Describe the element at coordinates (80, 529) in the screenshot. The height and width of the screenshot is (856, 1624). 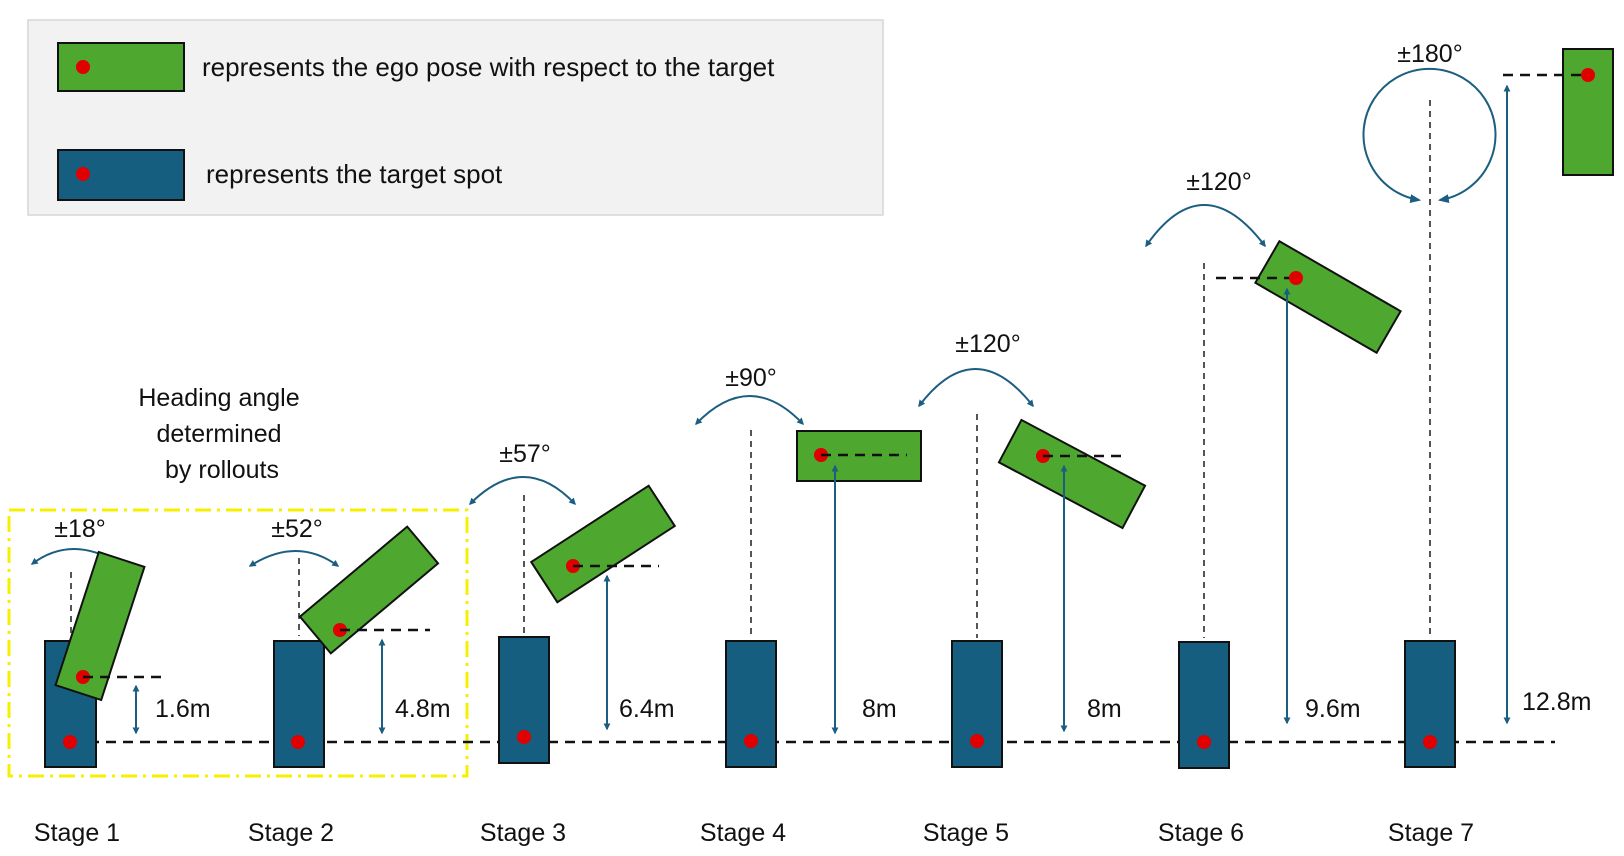
I see `stage-angle: ±18°` at that location.